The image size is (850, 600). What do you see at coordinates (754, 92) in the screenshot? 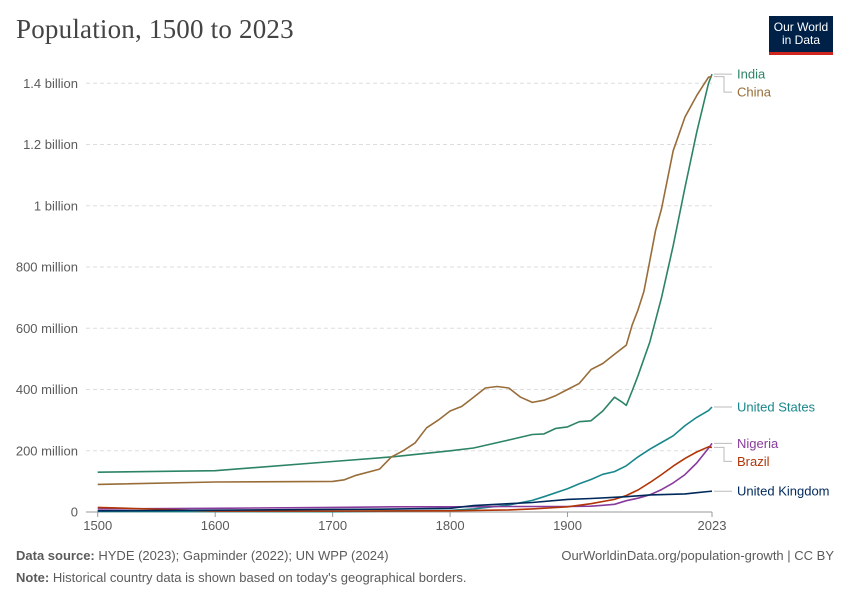
I see `series-label-china: China` at bounding box center [754, 92].